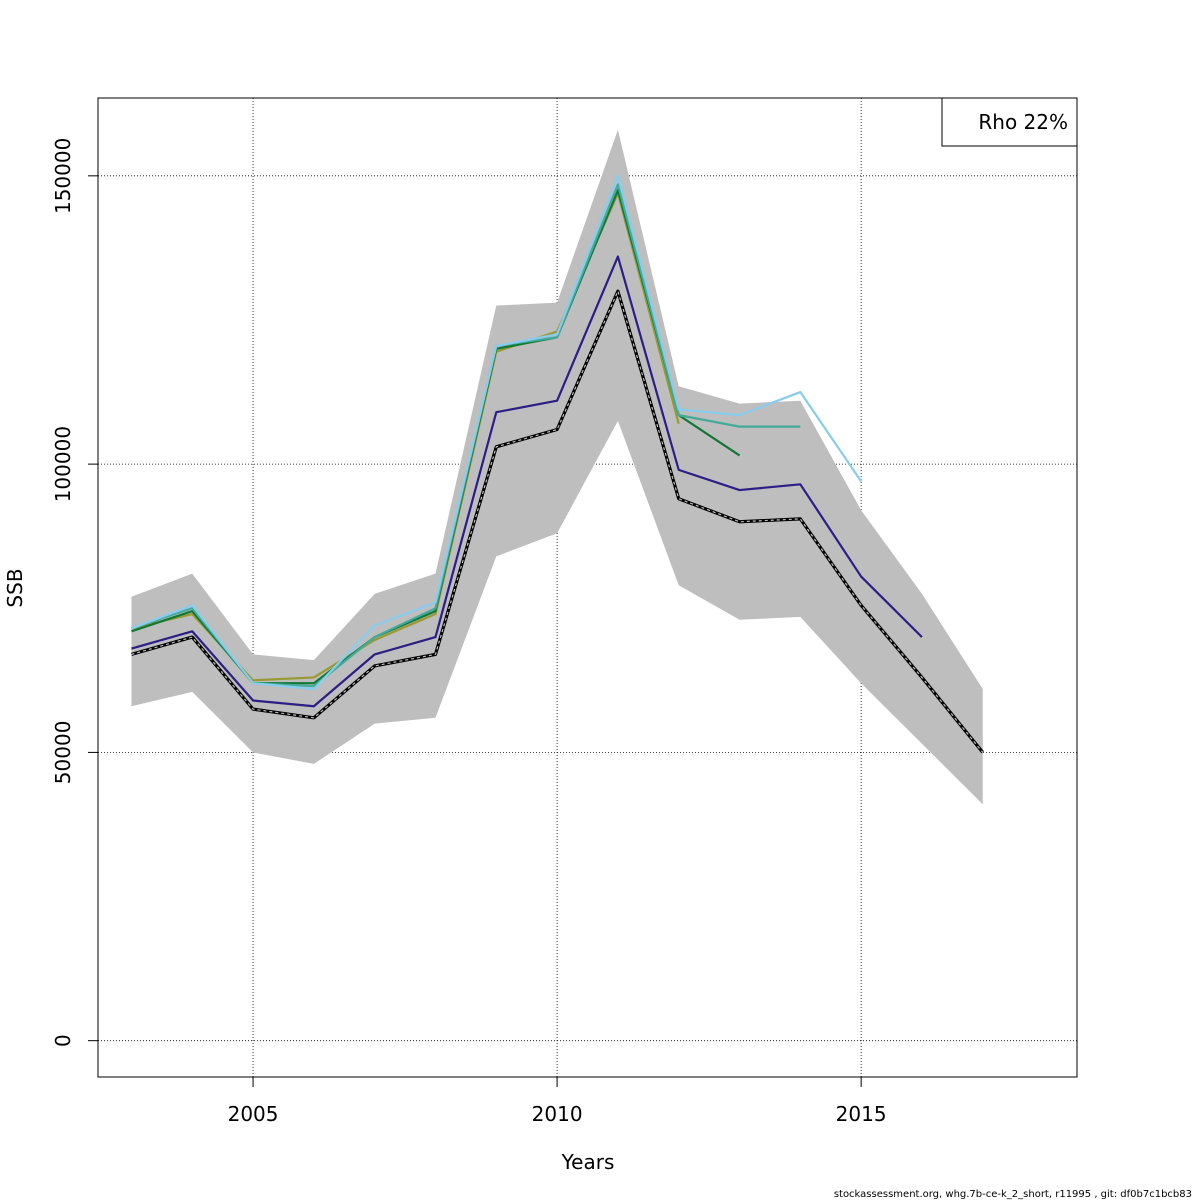  Describe the element at coordinates (861, 1114) in the screenshot. I see `x-tick-label: 2015` at that location.